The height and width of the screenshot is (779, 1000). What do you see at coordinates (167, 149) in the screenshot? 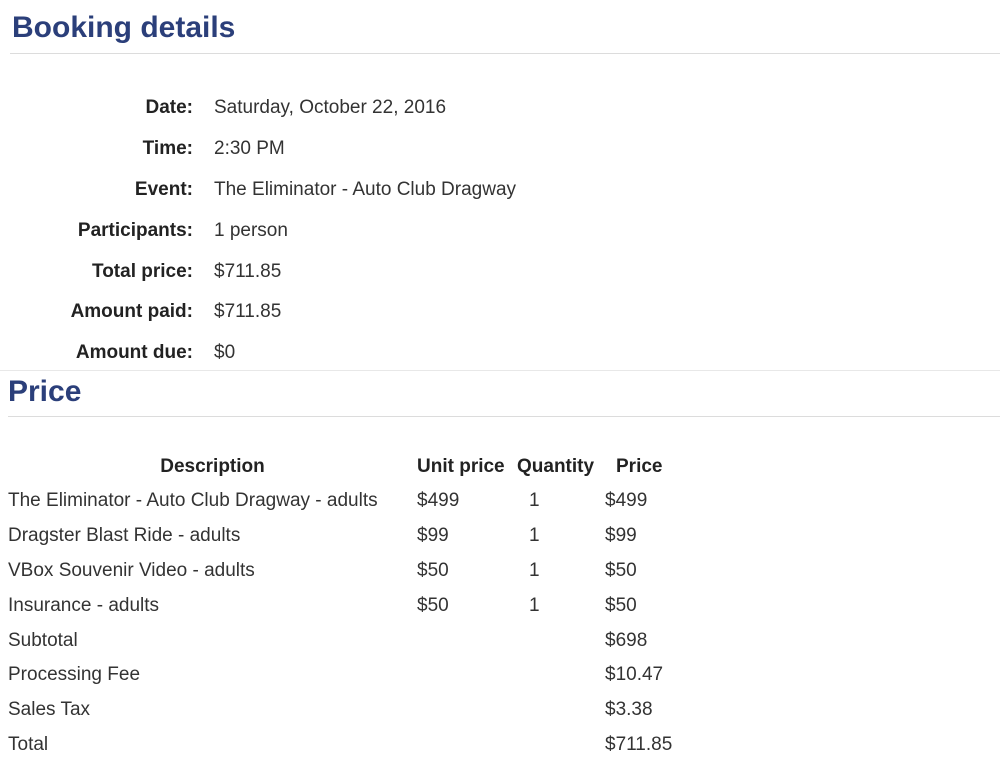
I see `label: Time:` at bounding box center [167, 149].